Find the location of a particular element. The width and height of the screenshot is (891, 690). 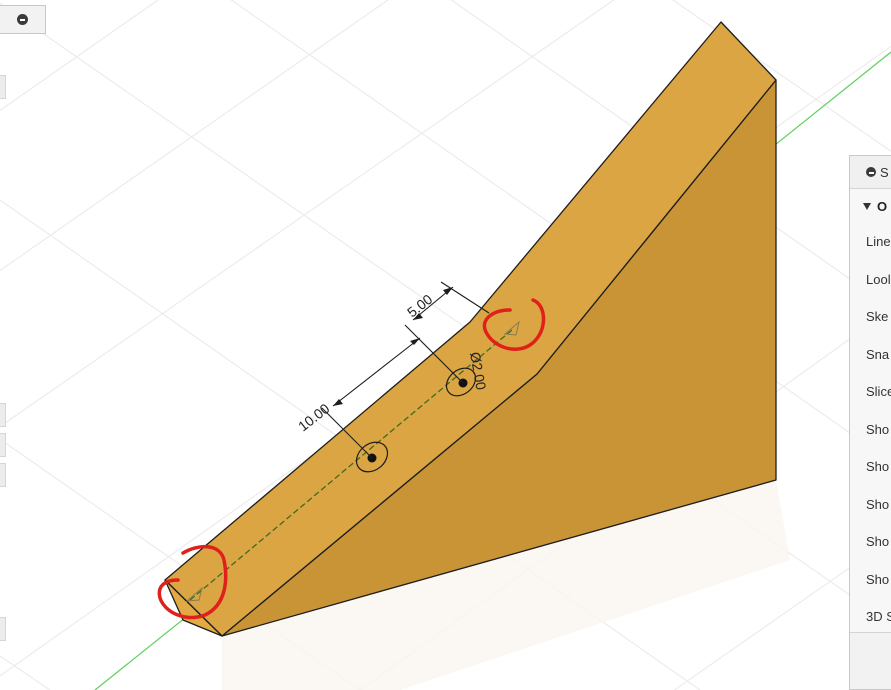

option-label: Line is located at coordinates (878, 242).